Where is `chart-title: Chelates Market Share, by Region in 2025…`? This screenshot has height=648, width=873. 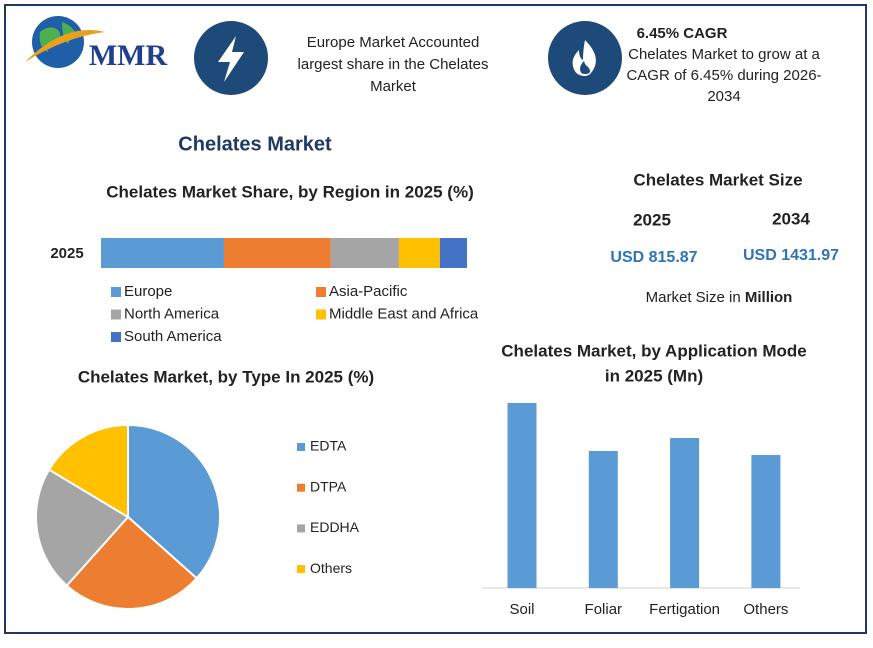
chart-title: Chelates Market Share, by Region in 2025… is located at coordinates (290, 191).